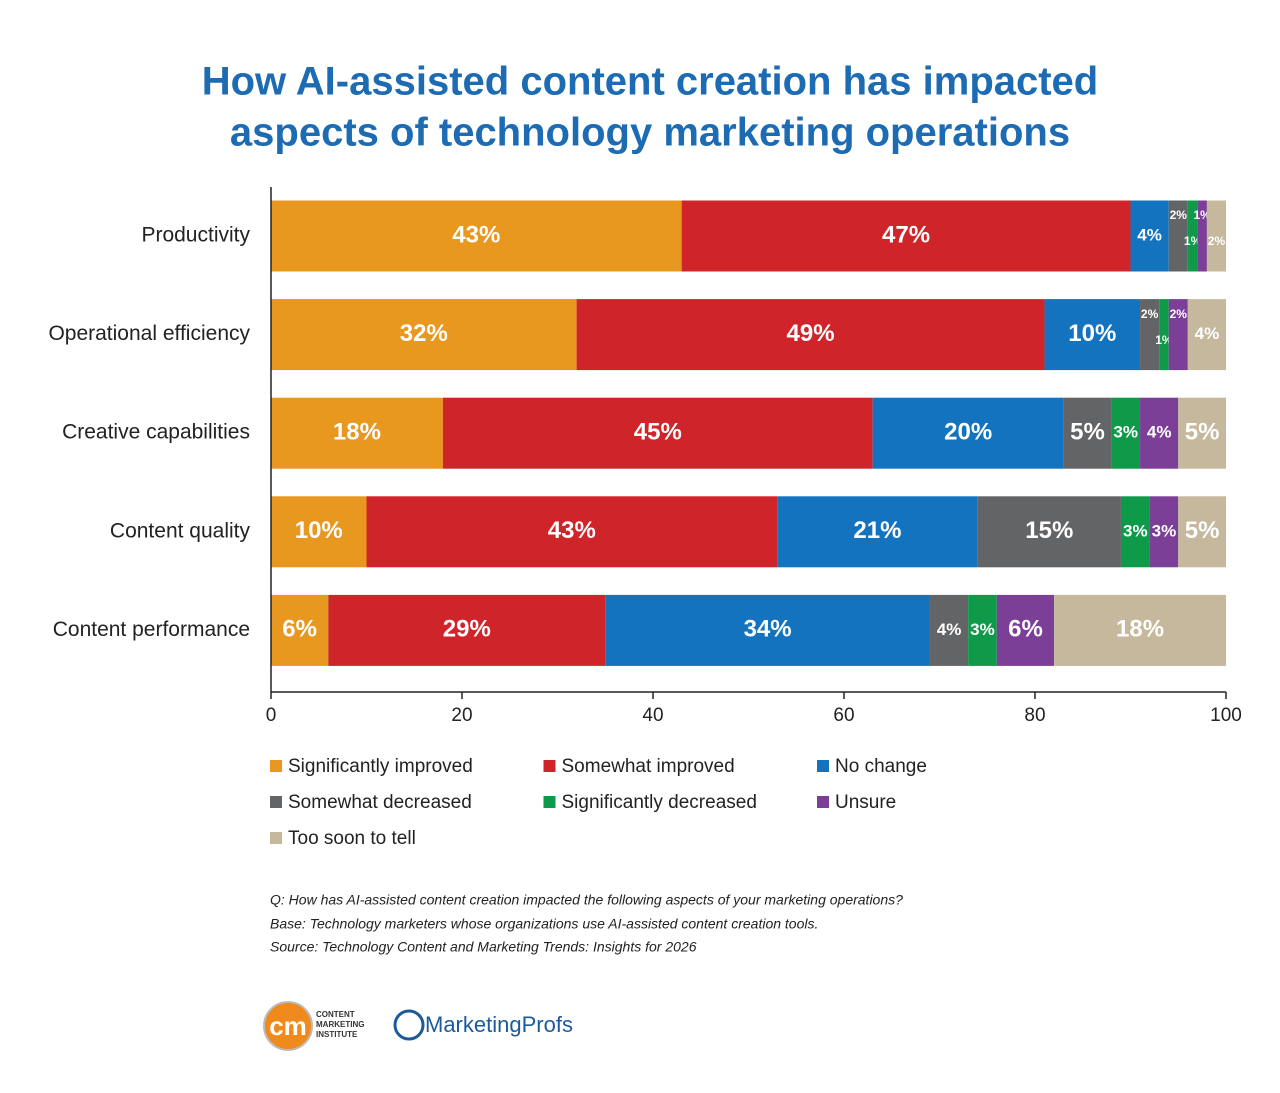  I want to click on y-tick-label: Creative capabilities, so click(156, 432).